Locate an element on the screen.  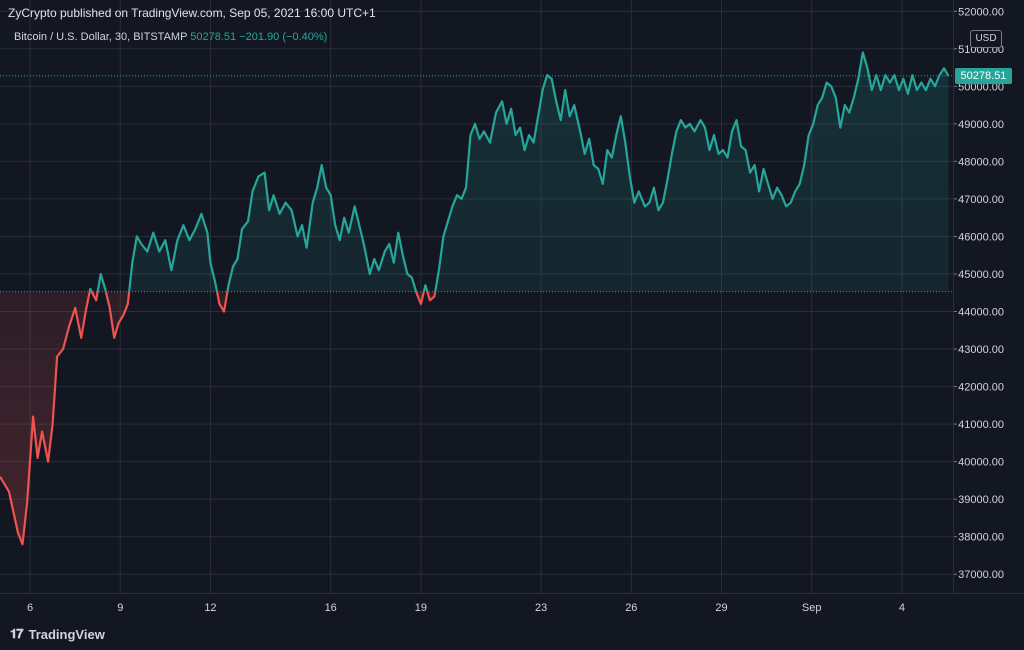
price-tick-label: 42000.00 is located at coordinates (981, 388).